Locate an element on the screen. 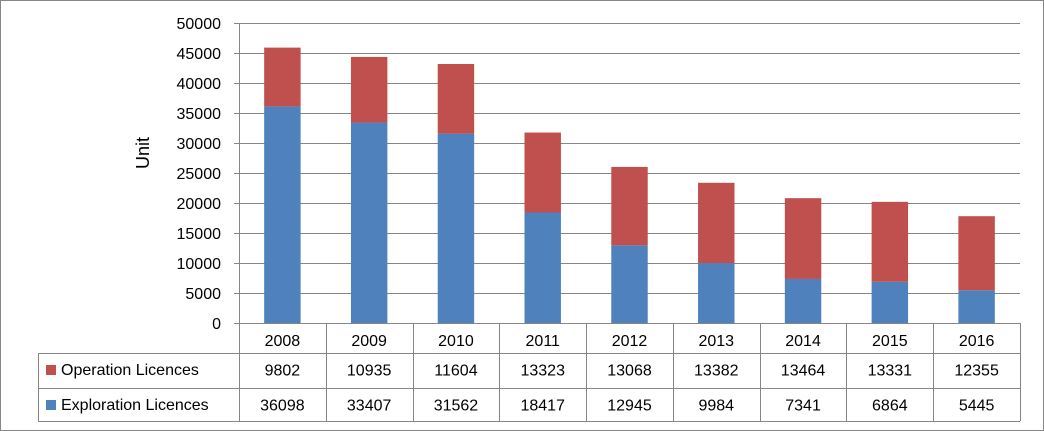  bar-operation-licences-2016 is located at coordinates (976, 253).